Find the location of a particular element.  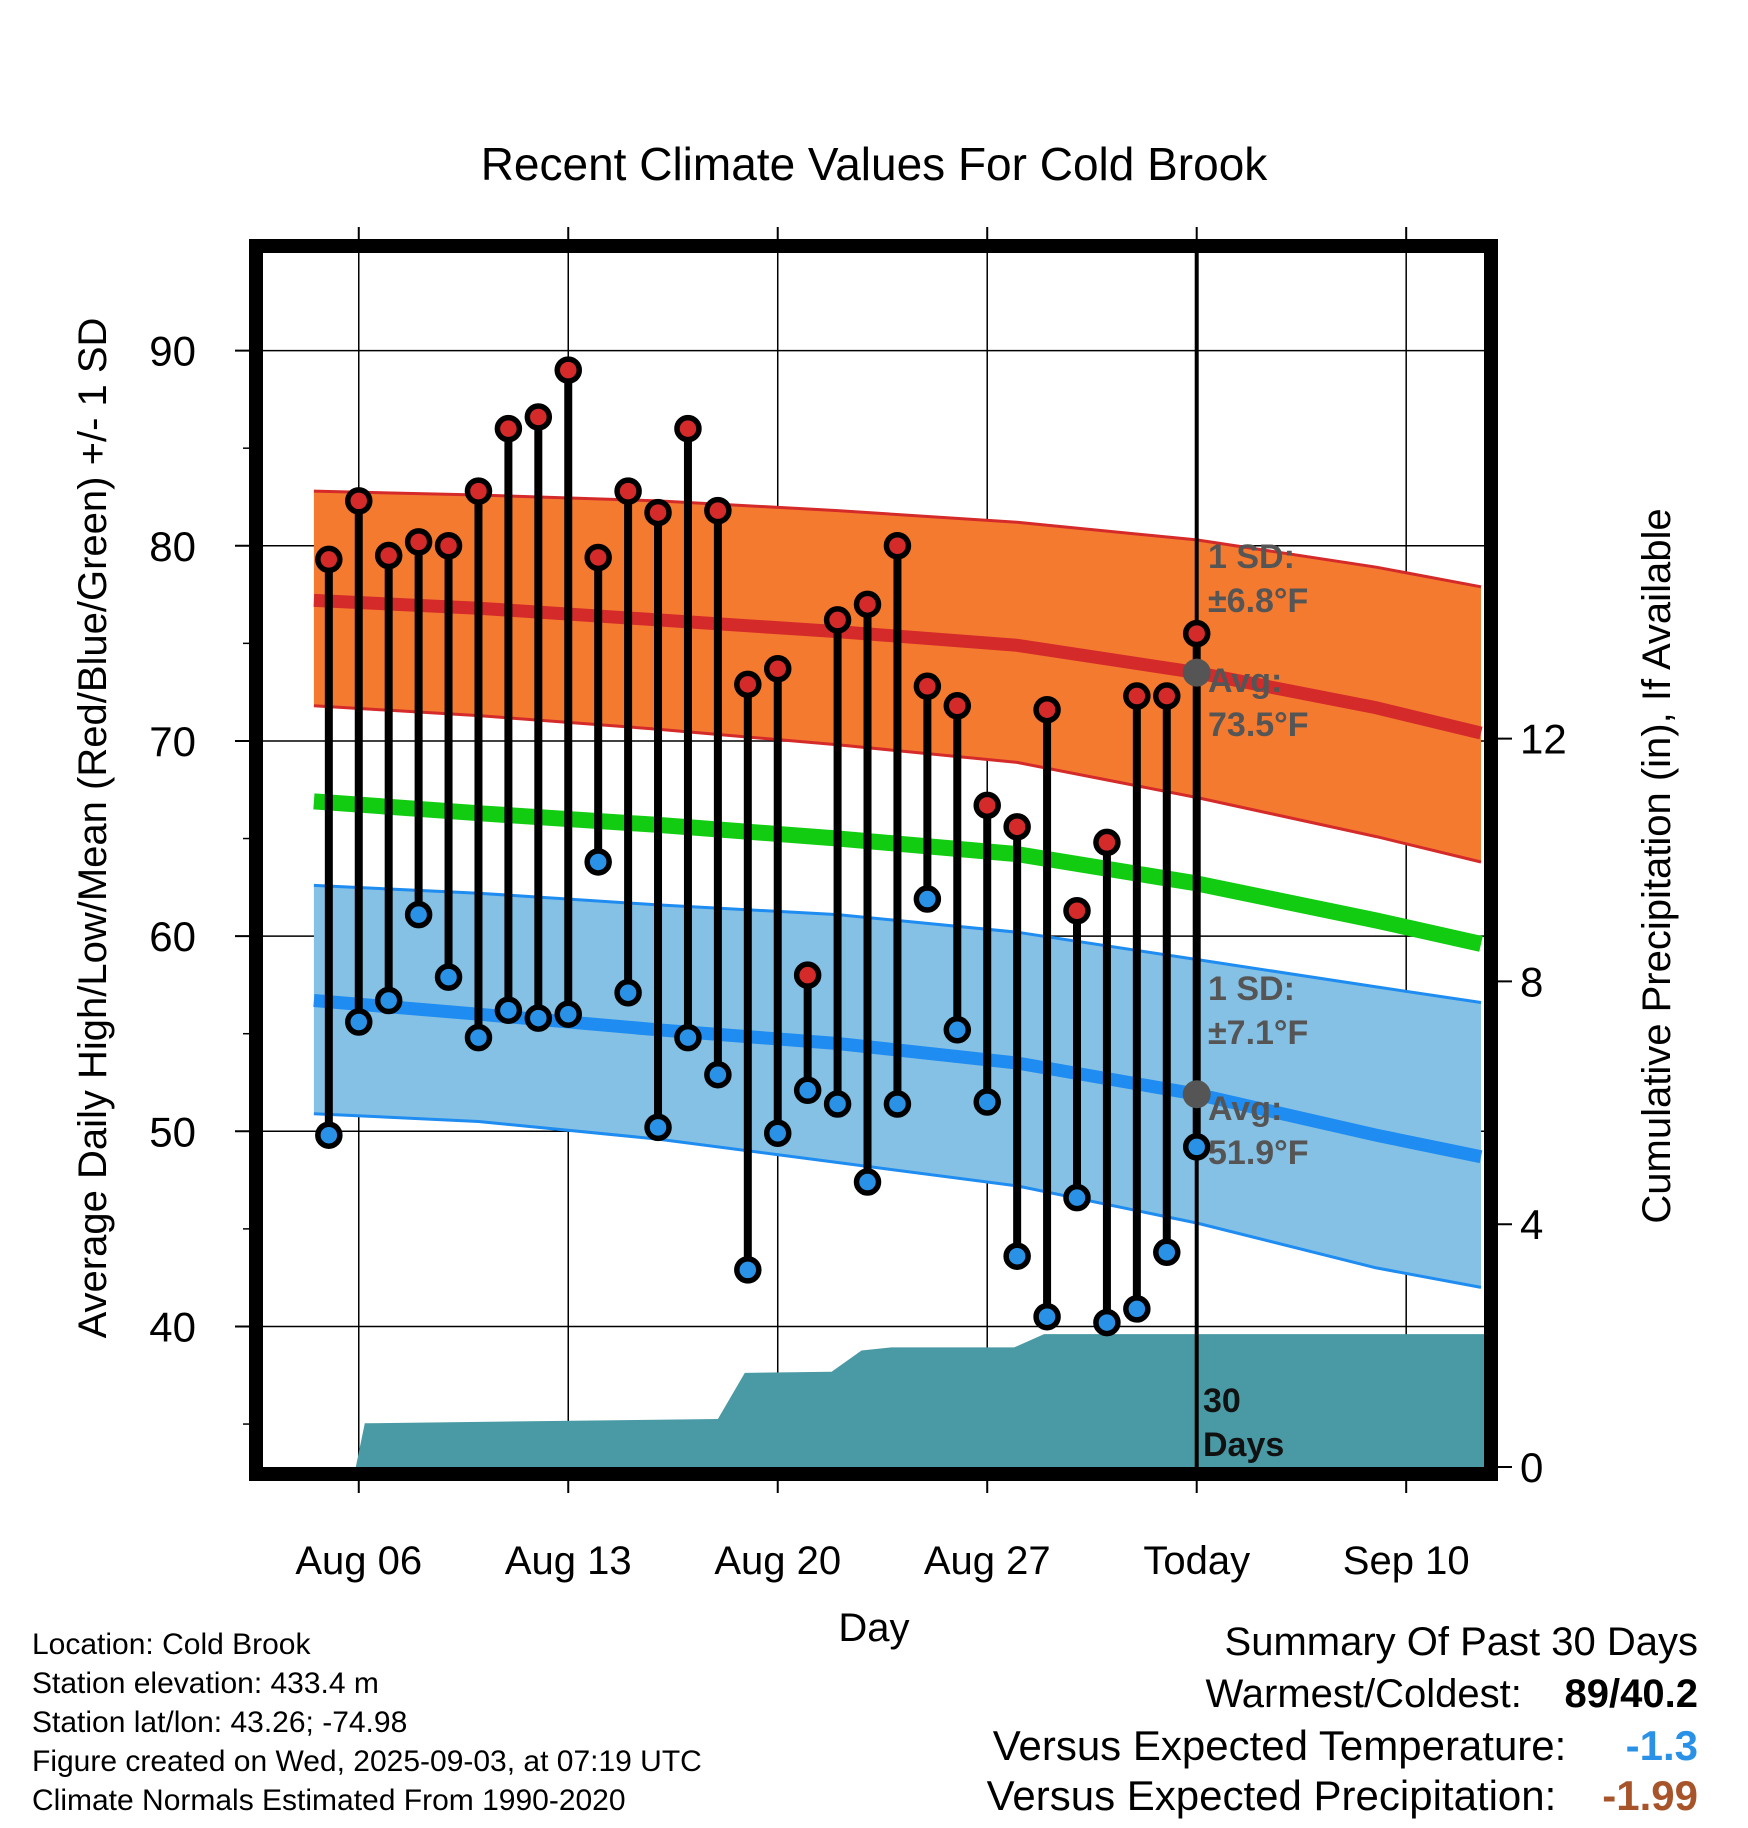

y-right-tick-label: 4 is located at coordinates (1531, 1224).